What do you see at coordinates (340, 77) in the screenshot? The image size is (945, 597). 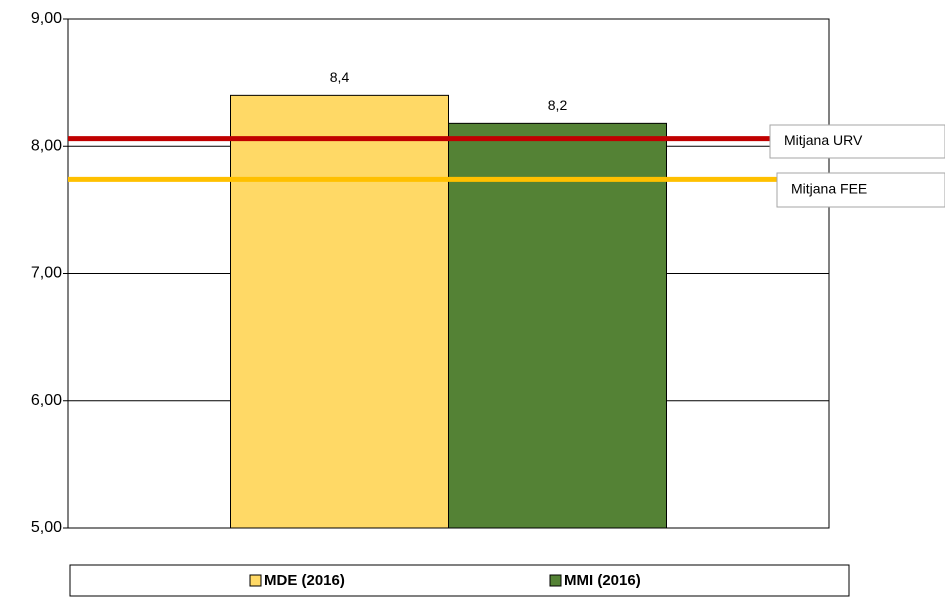 I see `value-label: 8,4` at bounding box center [340, 77].